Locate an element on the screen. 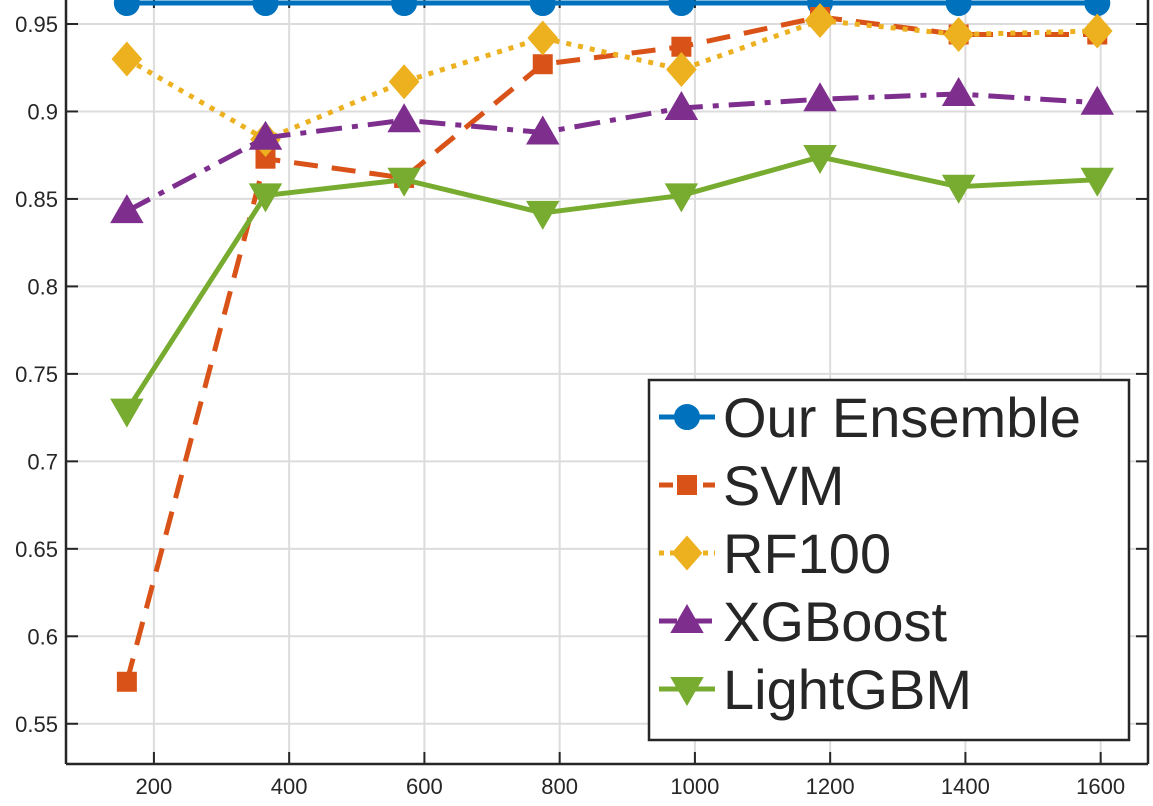 This screenshot has height=806, width=1153. series-our-ensemble is located at coordinates (612, 8).